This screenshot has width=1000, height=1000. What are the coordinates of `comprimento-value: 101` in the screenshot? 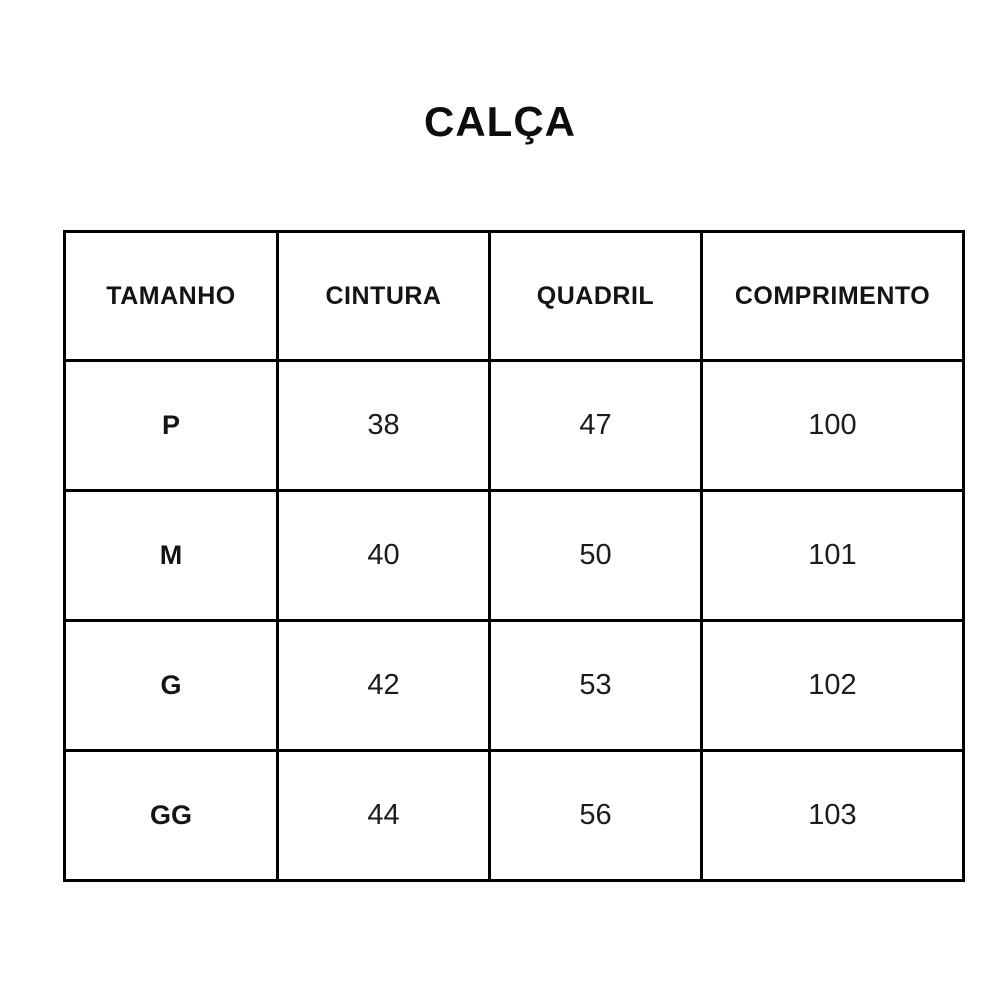 It's located at (832, 555).